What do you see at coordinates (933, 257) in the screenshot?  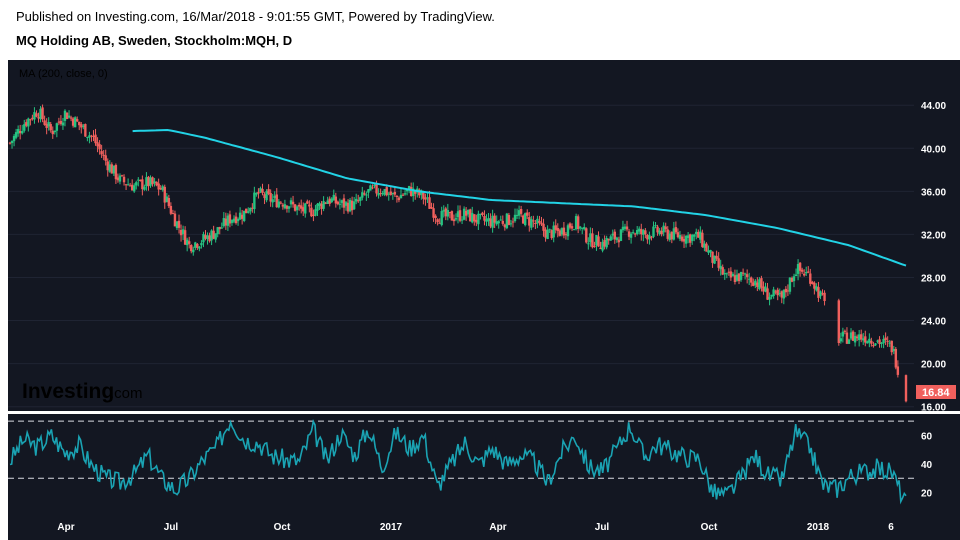 I see `price-tick-labels: 44.00 40.00 36.00 32.00 28.00 24.00 20.00 16.00` at bounding box center [933, 257].